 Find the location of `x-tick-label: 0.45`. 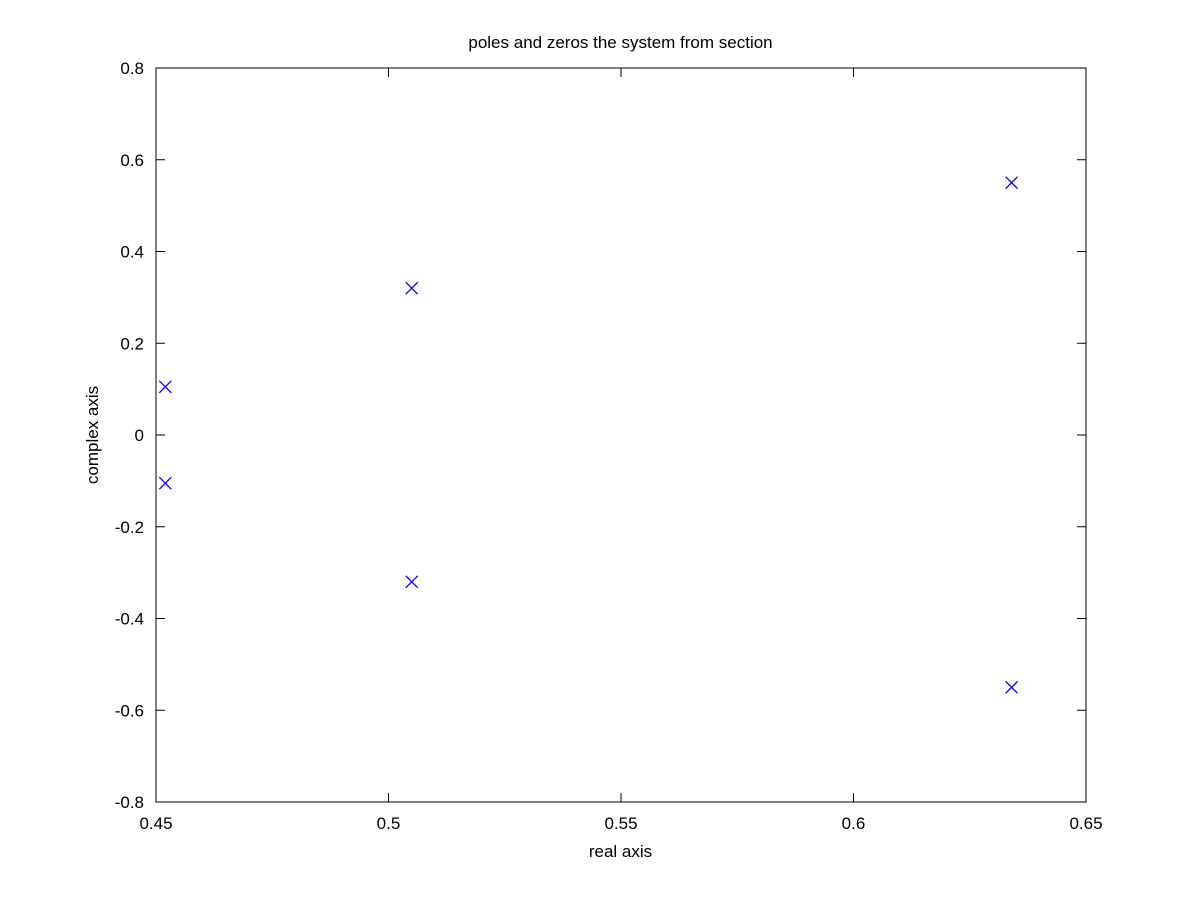

x-tick-label: 0.45 is located at coordinates (155, 823).